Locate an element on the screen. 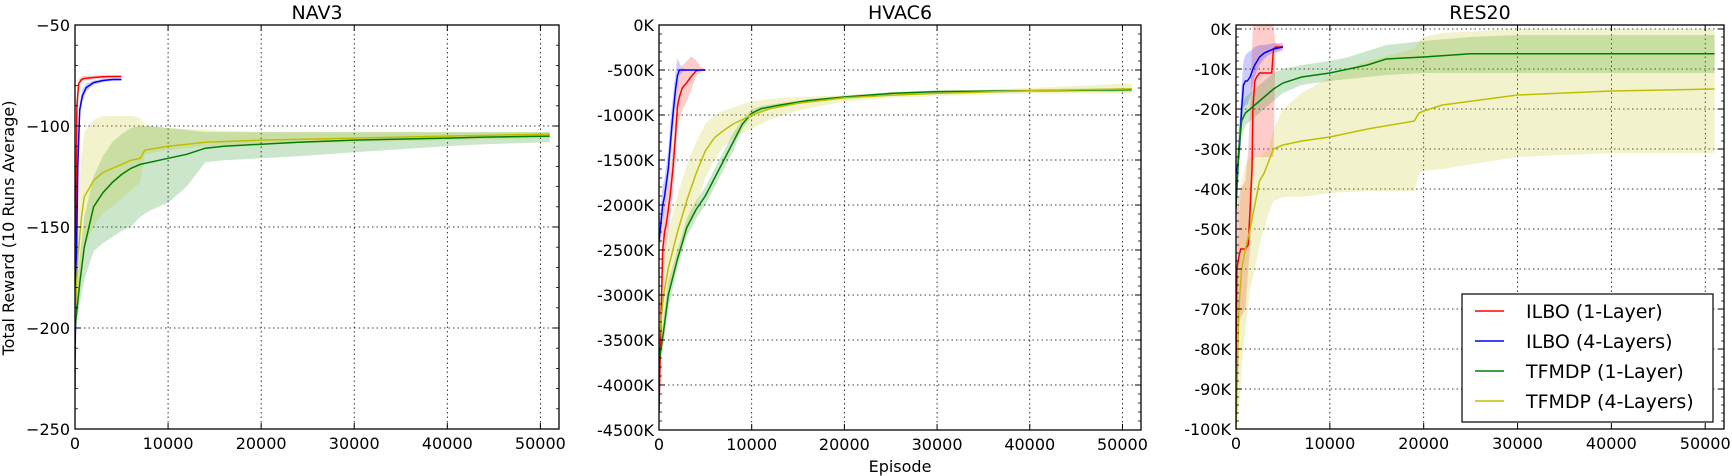 The width and height of the screenshot is (1732, 476). y-tick-label: -60K is located at coordinates (1212, 269).